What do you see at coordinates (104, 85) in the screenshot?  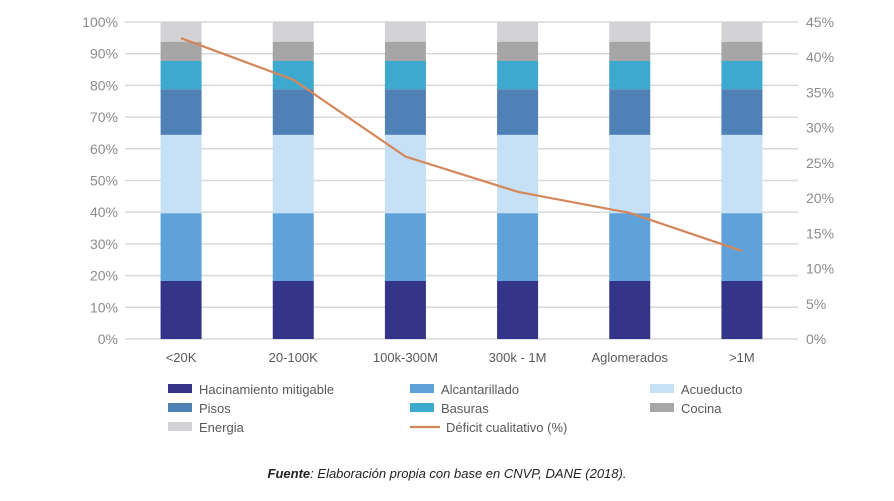 I see `left-tick-label: 80%` at bounding box center [104, 85].